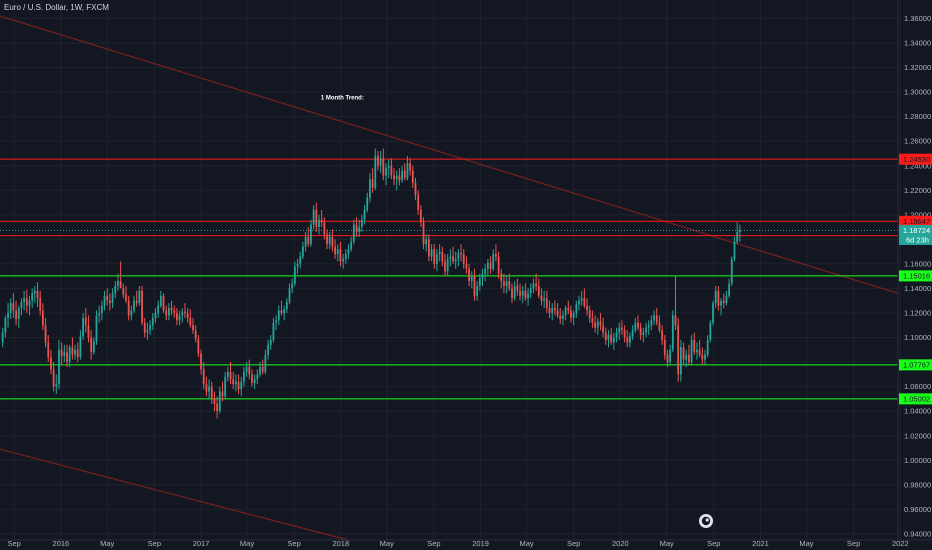 This screenshot has height=550, width=932. I want to click on tradingview-logo-icon, so click(706, 521).